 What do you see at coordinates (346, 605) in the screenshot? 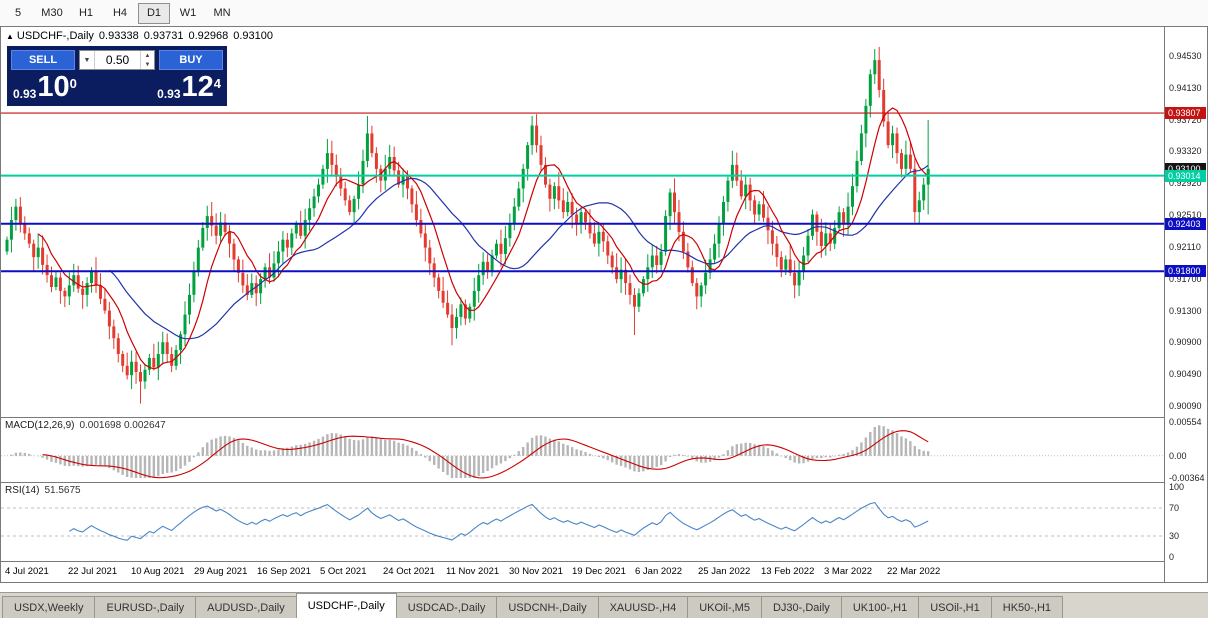
I see `chart-tab-usdchf-daily: USDCHF-,Daily` at bounding box center [346, 605].